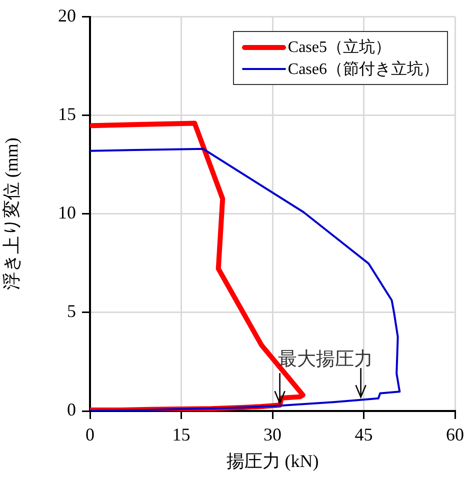  I want to click on y-tick-label: 15, so click(67, 114).